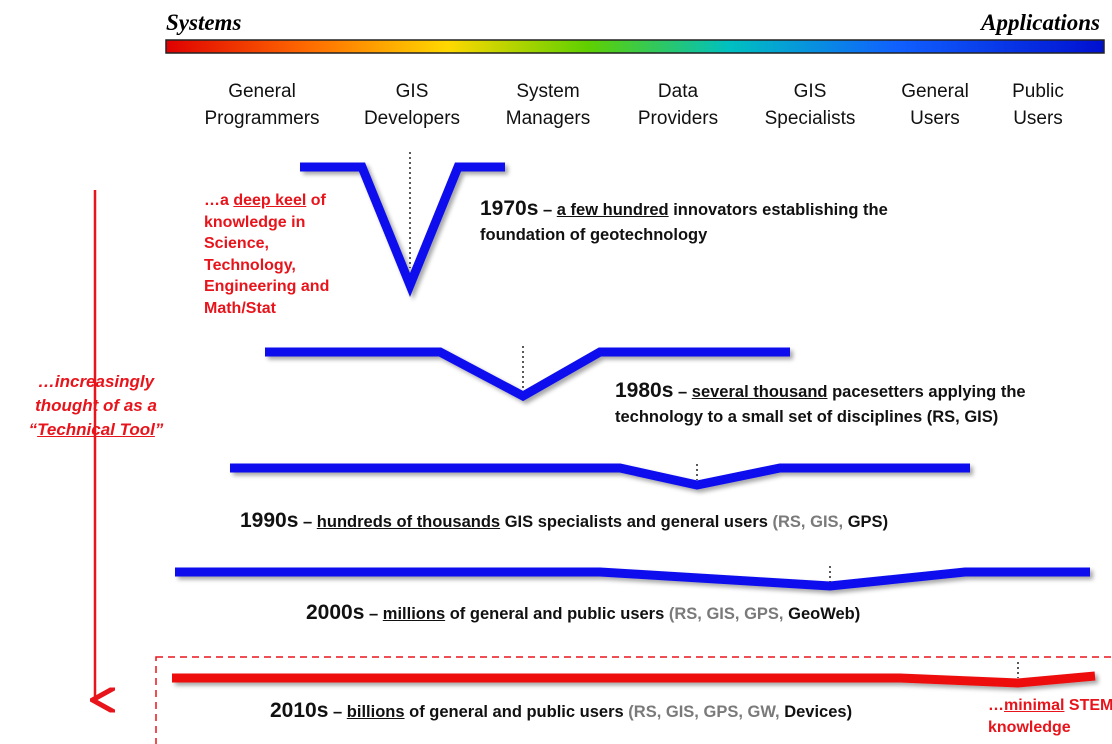  I want to click on profile-1970s, so click(402, 229).